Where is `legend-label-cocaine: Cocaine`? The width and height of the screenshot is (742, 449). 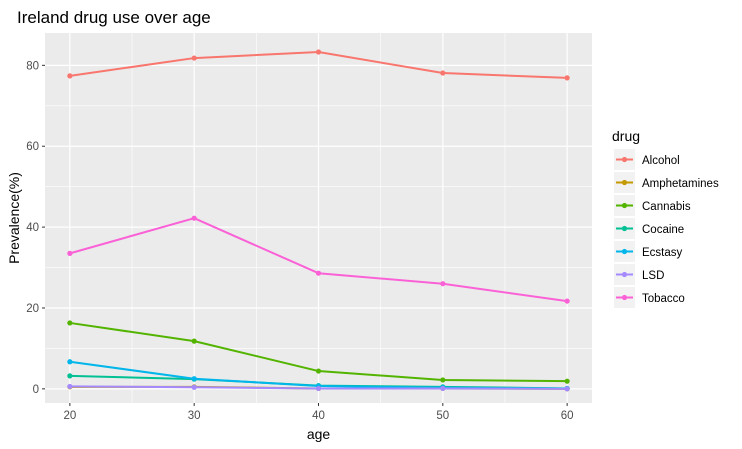 legend-label-cocaine: Cocaine is located at coordinates (663, 230).